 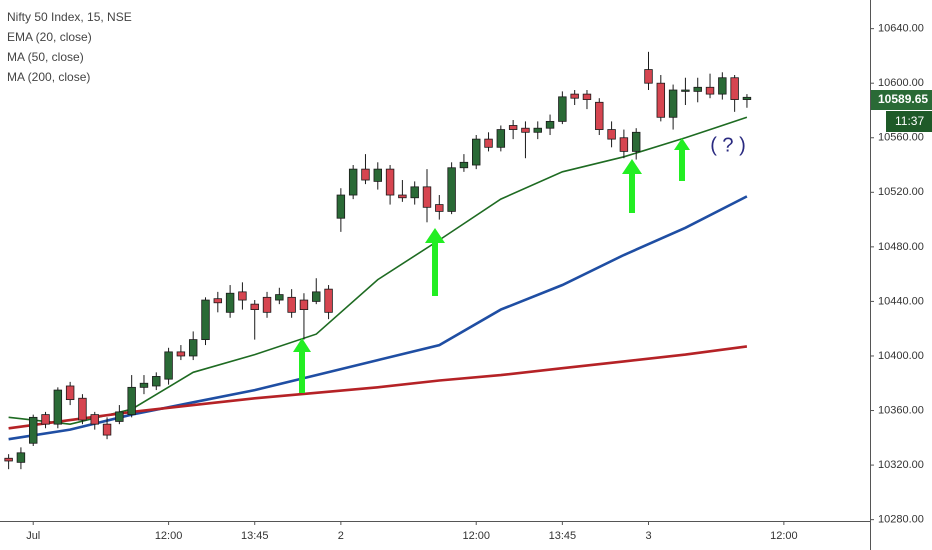 What do you see at coordinates (901, 465) in the screenshot?
I see `y-tick-label: 10320.00` at bounding box center [901, 465].